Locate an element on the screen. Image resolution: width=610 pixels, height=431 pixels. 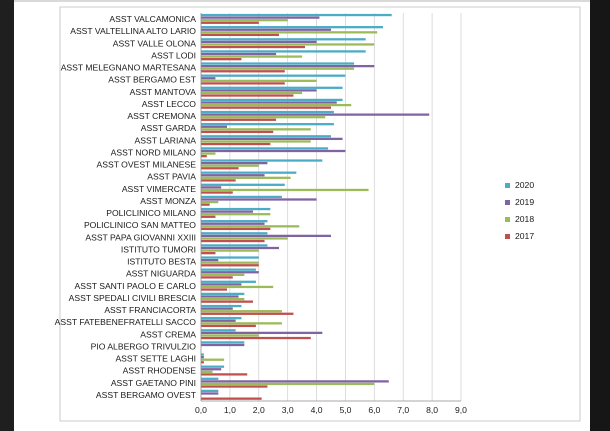
legend-label-2017: 2017 is located at coordinates (524, 236).